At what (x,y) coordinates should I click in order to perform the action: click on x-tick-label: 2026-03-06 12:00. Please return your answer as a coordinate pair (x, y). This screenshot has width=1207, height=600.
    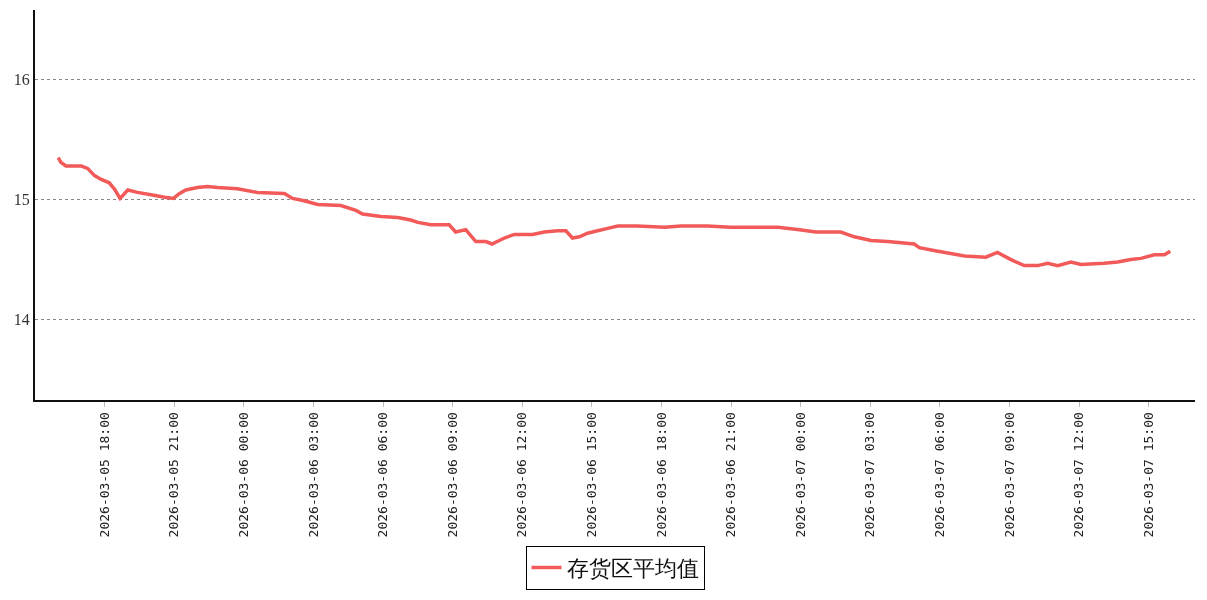
    Looking at the image, I should click on (522, 475).